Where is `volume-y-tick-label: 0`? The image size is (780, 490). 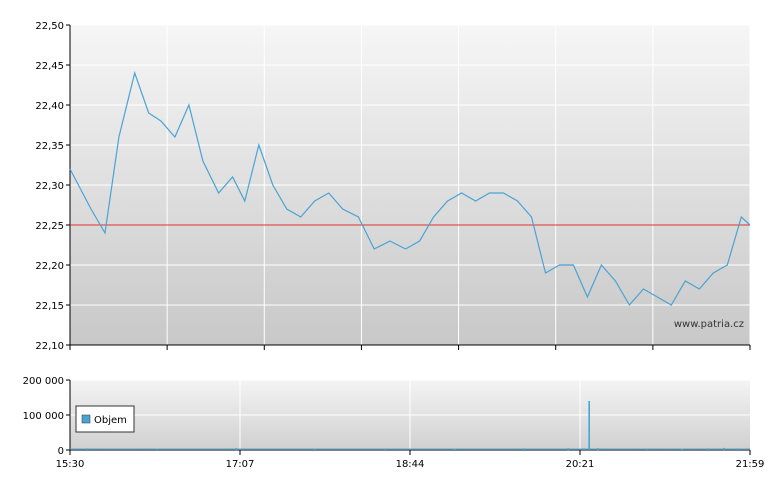
volume-y-tick-label: 0 is located at coordinates (61, 451).